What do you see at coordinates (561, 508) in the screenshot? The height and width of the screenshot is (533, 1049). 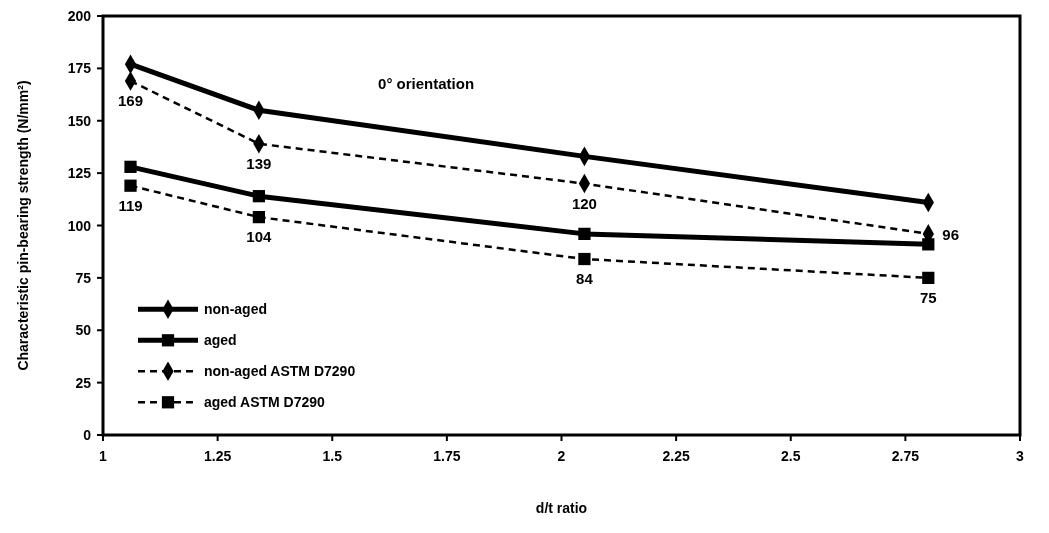 I see `x-axis-title: d/t ratio` at bounding box center [561, 508].